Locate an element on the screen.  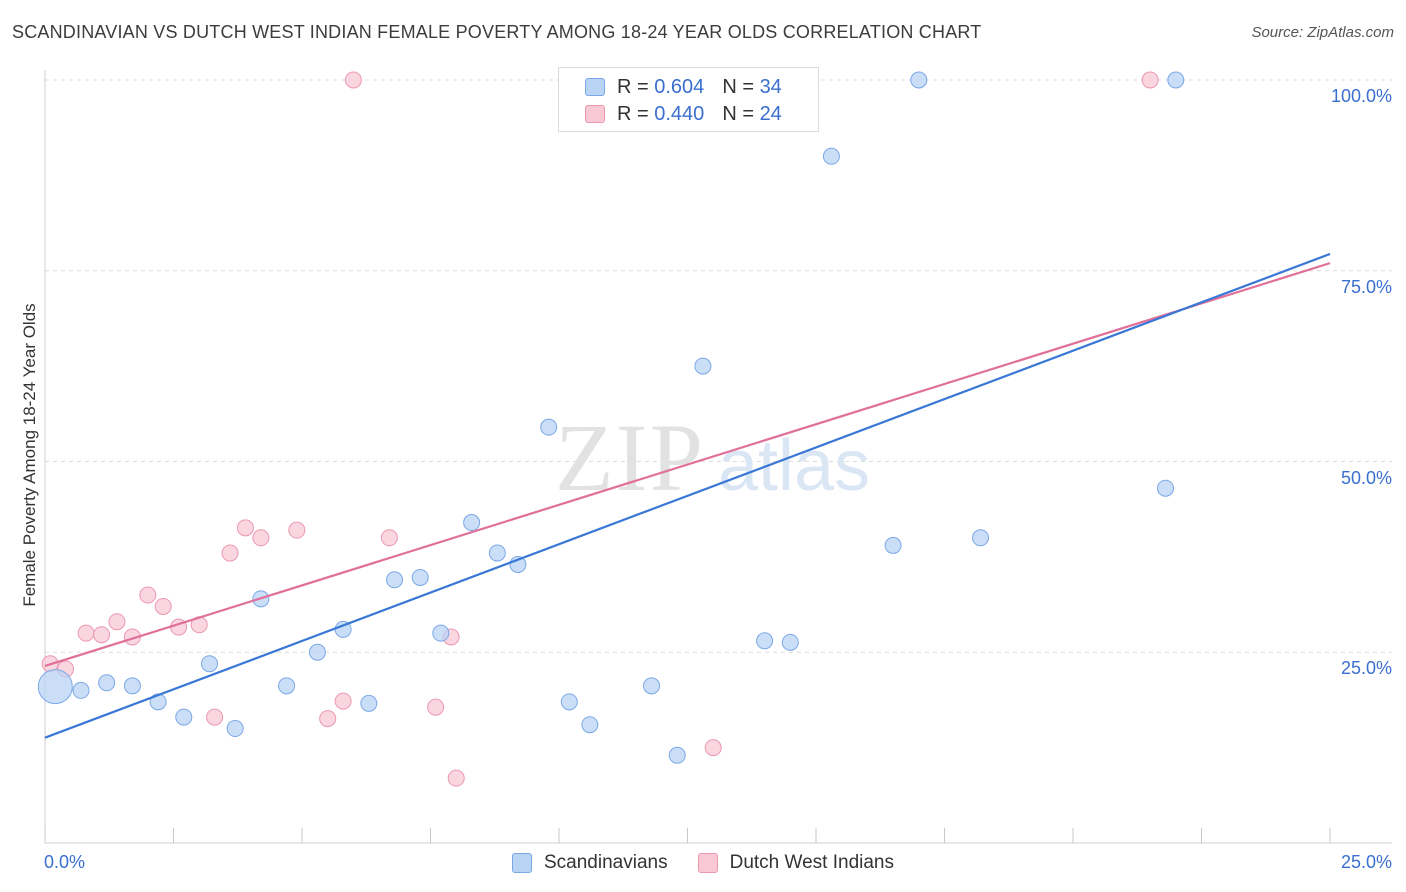
y-tick-label: 50.0% is located at coordinates (1366, 477).